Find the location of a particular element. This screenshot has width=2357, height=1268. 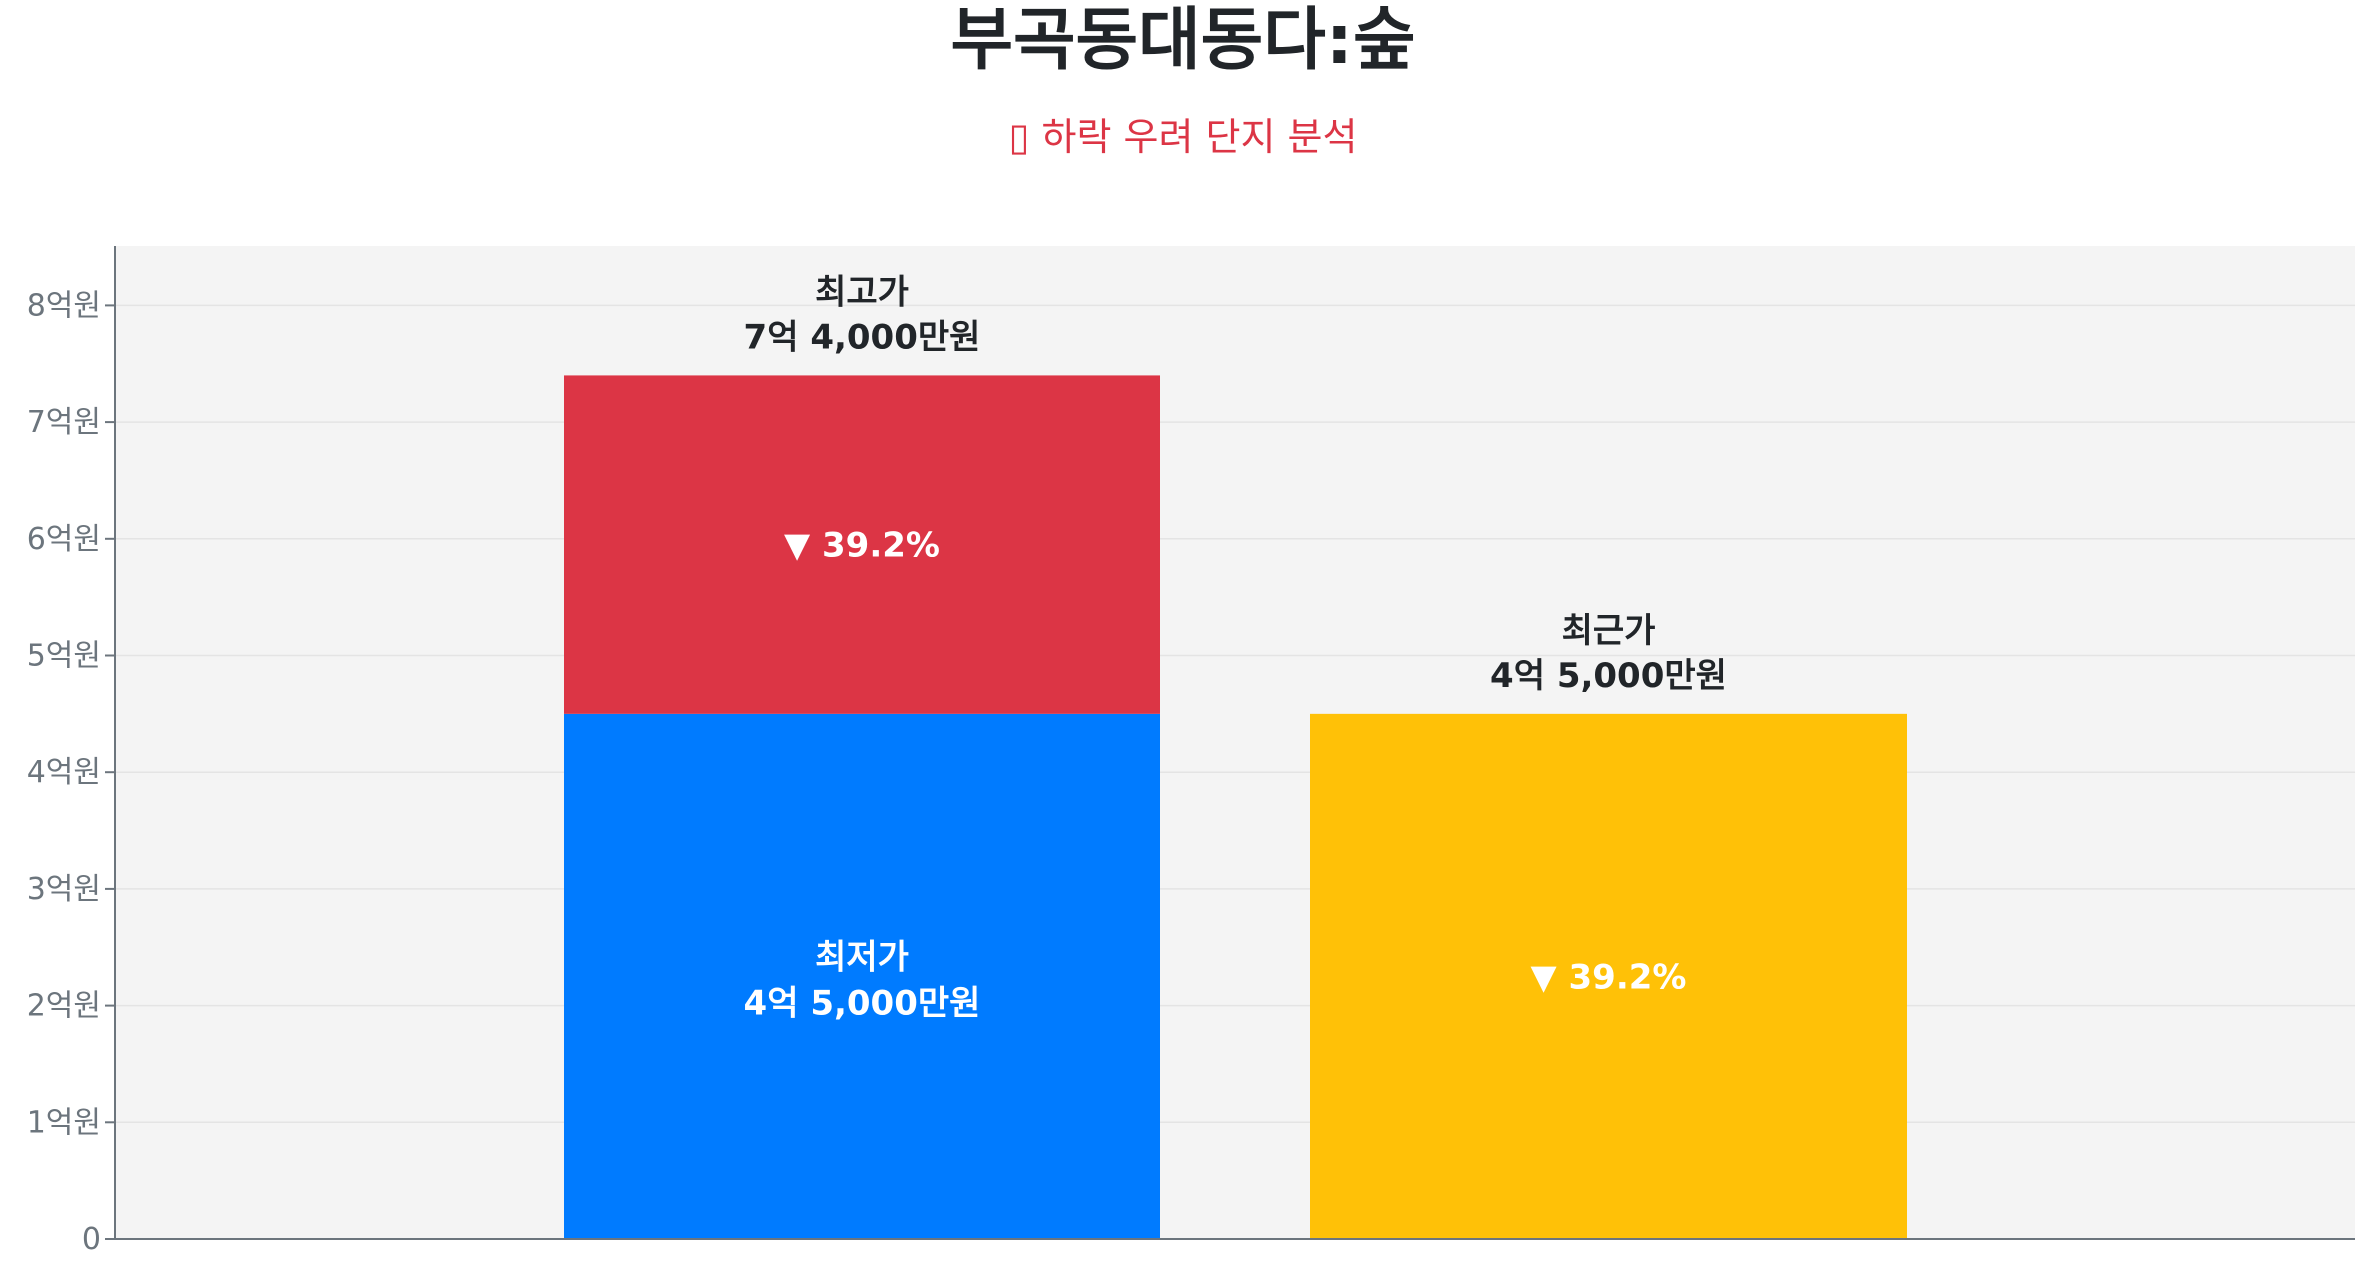

bar-segment-최저가 is located at coordinates (862, 976).